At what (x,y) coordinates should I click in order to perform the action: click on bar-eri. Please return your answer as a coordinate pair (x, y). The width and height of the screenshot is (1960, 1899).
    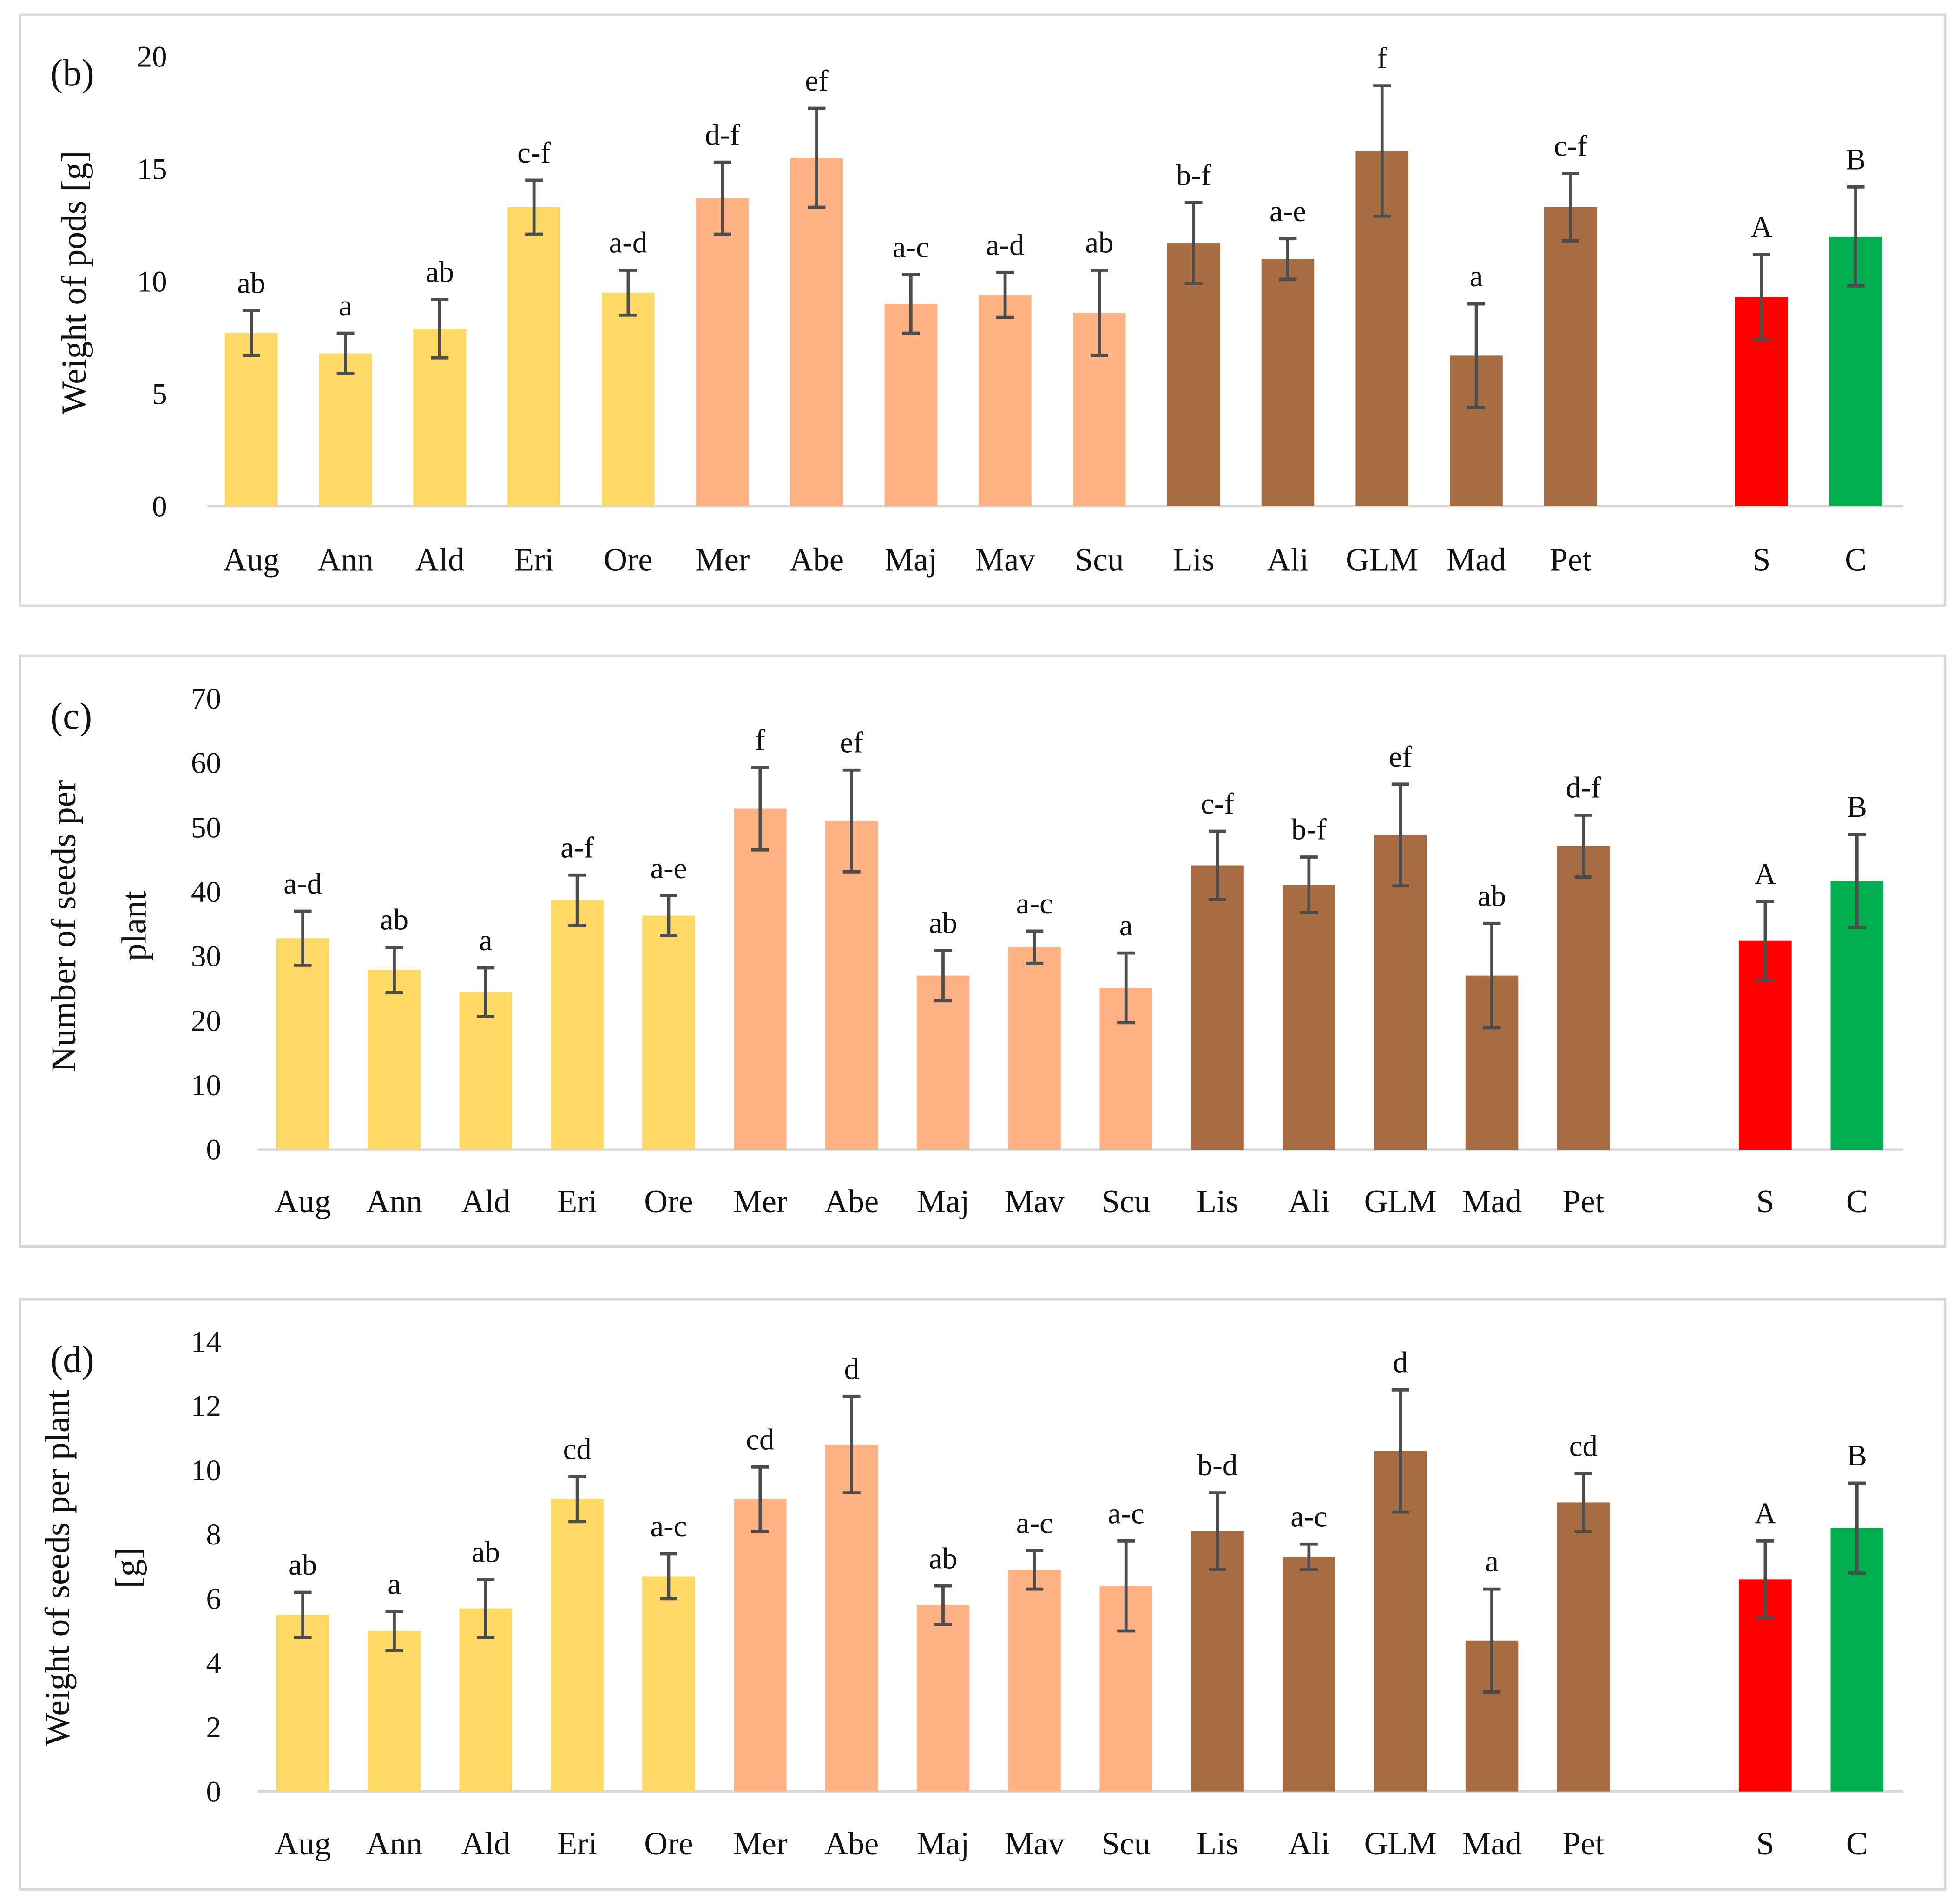
    Looking at the image, I should click on (578, 1025).